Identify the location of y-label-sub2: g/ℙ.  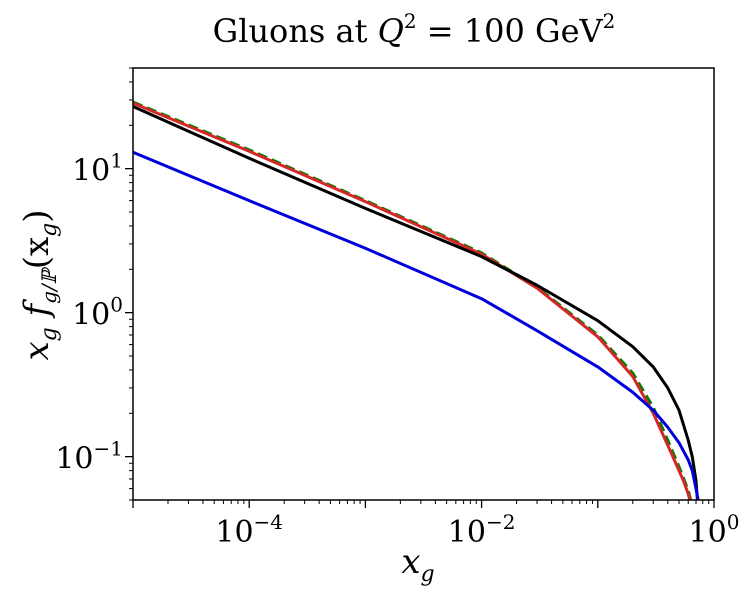
(49, 285).